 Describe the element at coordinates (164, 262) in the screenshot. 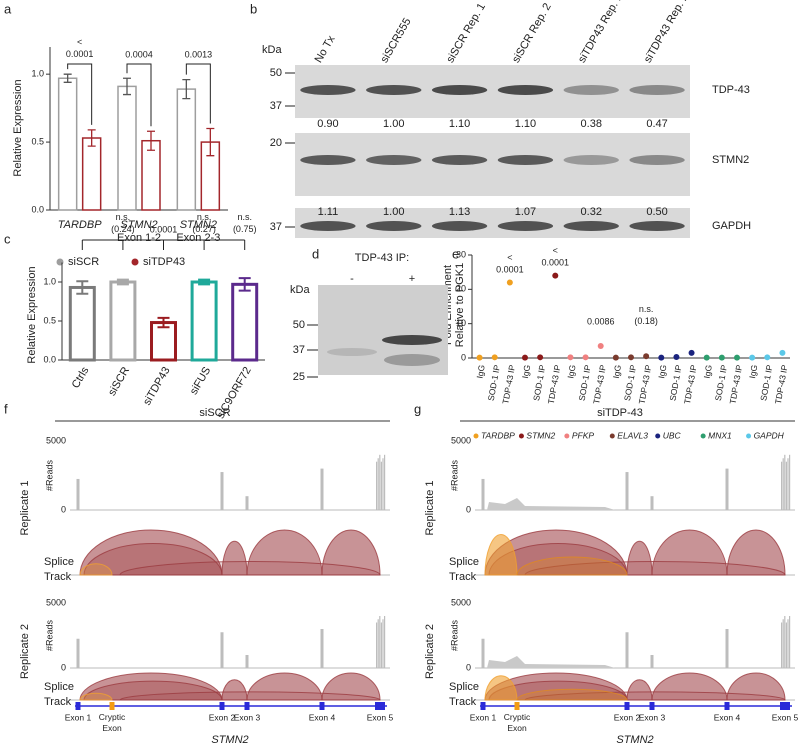

I see `legend-label: siTDP43` at that location.